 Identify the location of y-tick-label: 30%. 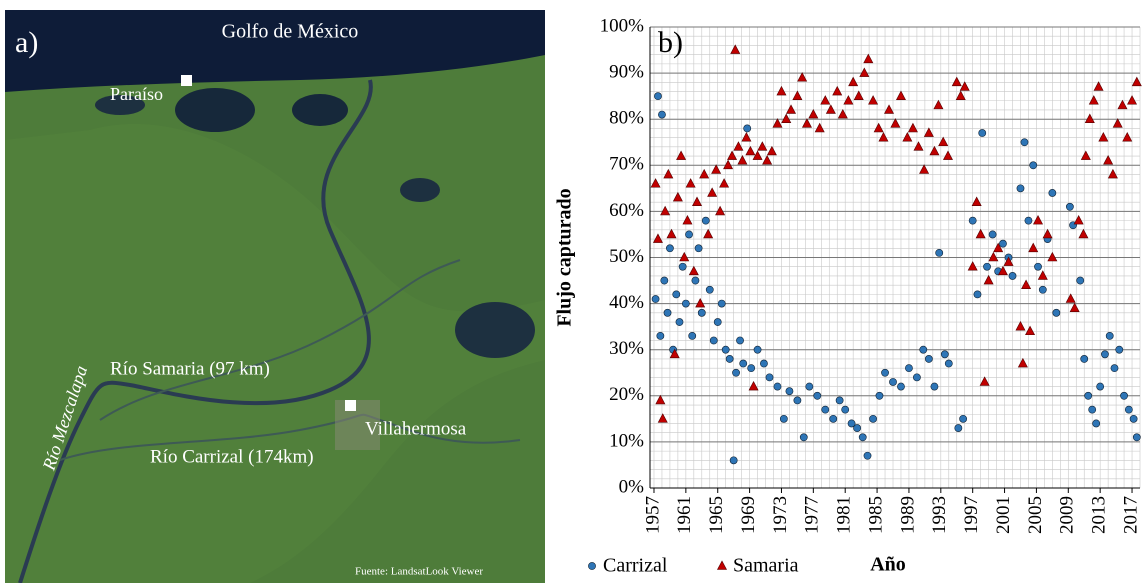
(626, 348).